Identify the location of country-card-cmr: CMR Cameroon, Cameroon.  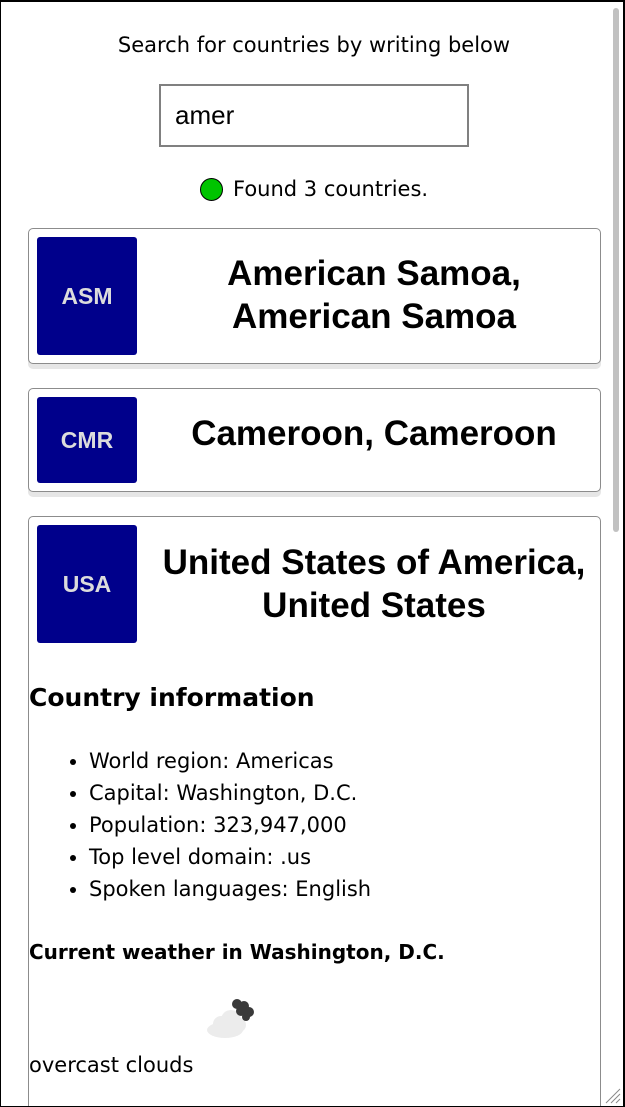
(314, 440).